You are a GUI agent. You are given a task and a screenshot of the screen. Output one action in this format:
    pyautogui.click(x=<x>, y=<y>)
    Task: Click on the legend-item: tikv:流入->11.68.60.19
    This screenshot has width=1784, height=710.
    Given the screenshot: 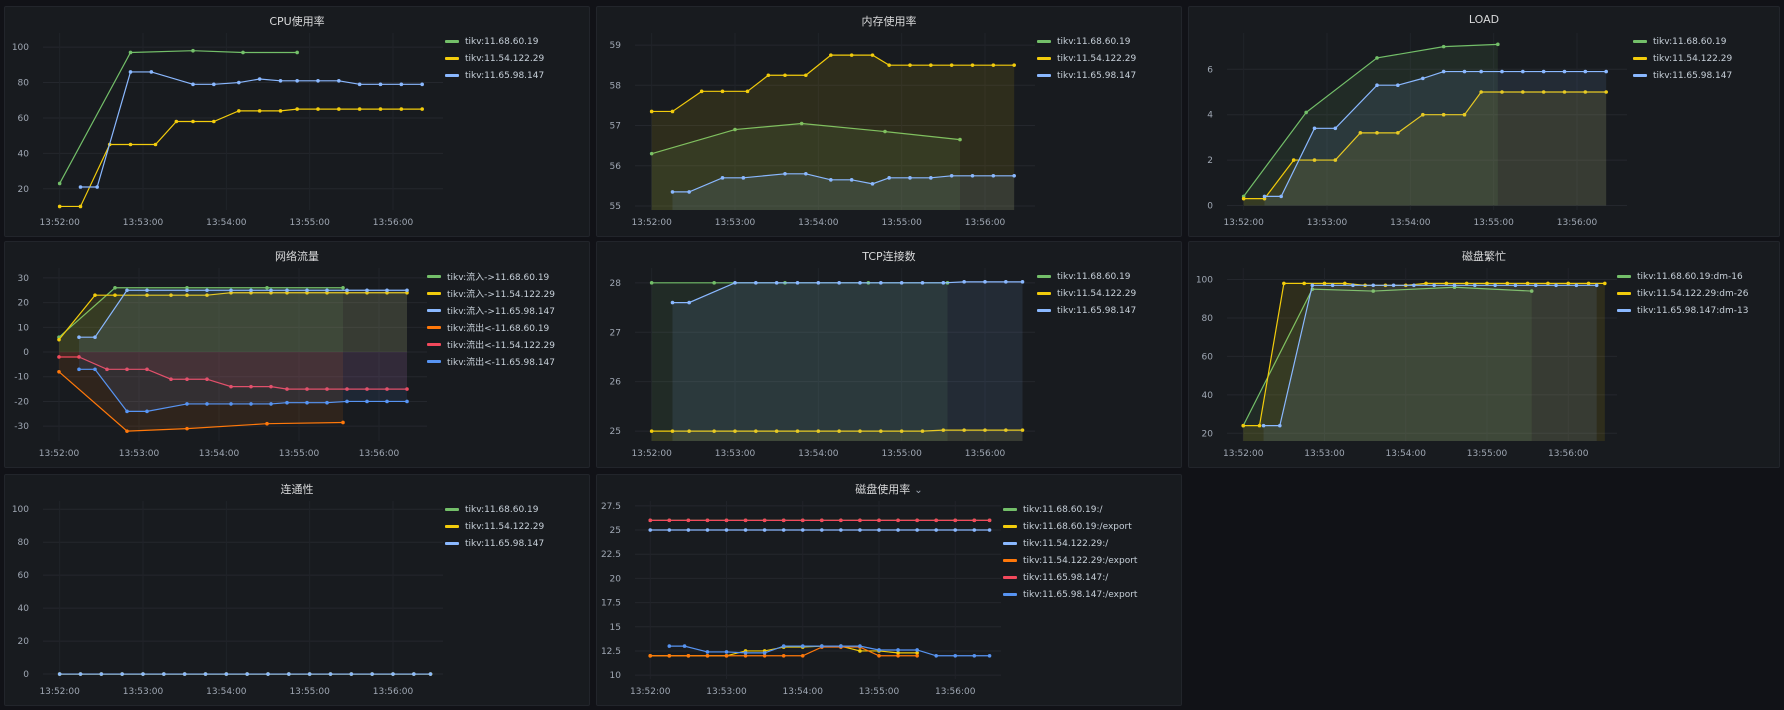 What is the action you would take?
    pyautogui.click(x=491, y=276)
    